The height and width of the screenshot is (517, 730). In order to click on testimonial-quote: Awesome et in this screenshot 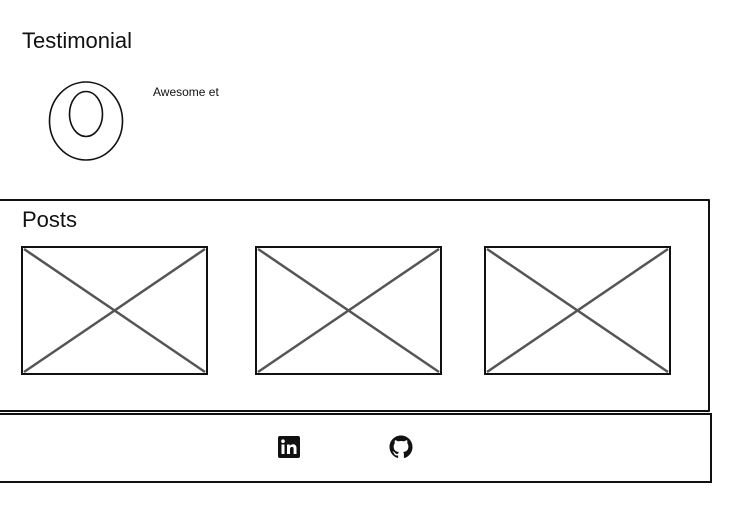, I will do `click(186, 92)`.